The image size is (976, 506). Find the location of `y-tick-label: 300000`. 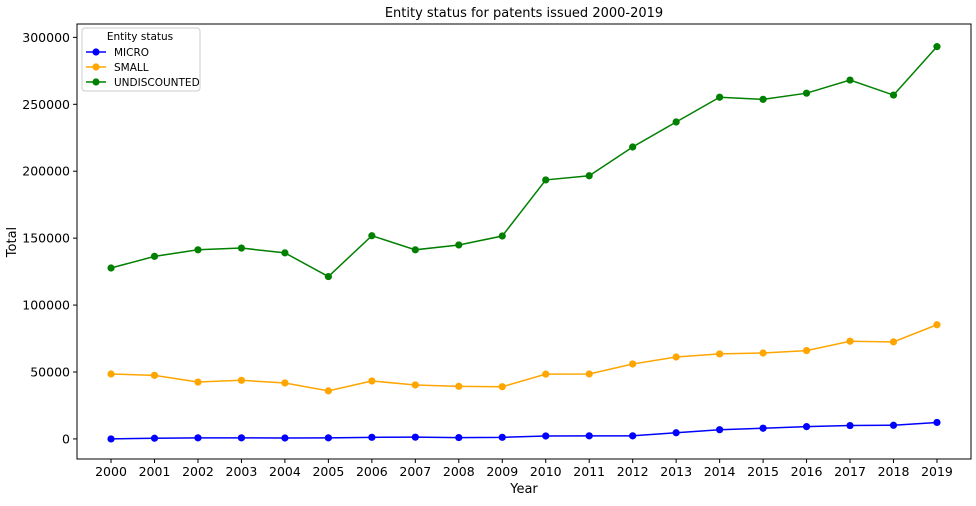

y-tick-label: 300000 is located at coordinates (46, 37).